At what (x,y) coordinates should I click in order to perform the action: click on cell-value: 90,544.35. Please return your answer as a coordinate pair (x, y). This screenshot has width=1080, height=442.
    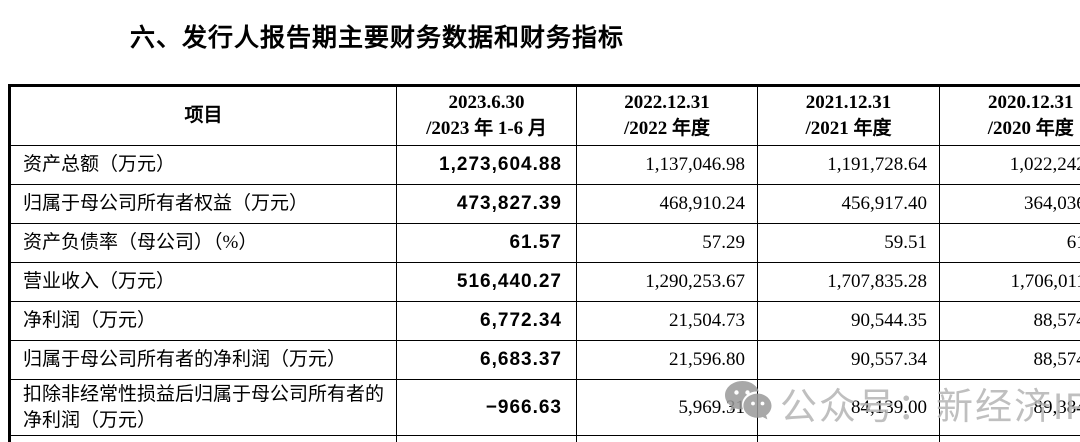
    Looking at the image, I should click on (848, 321).